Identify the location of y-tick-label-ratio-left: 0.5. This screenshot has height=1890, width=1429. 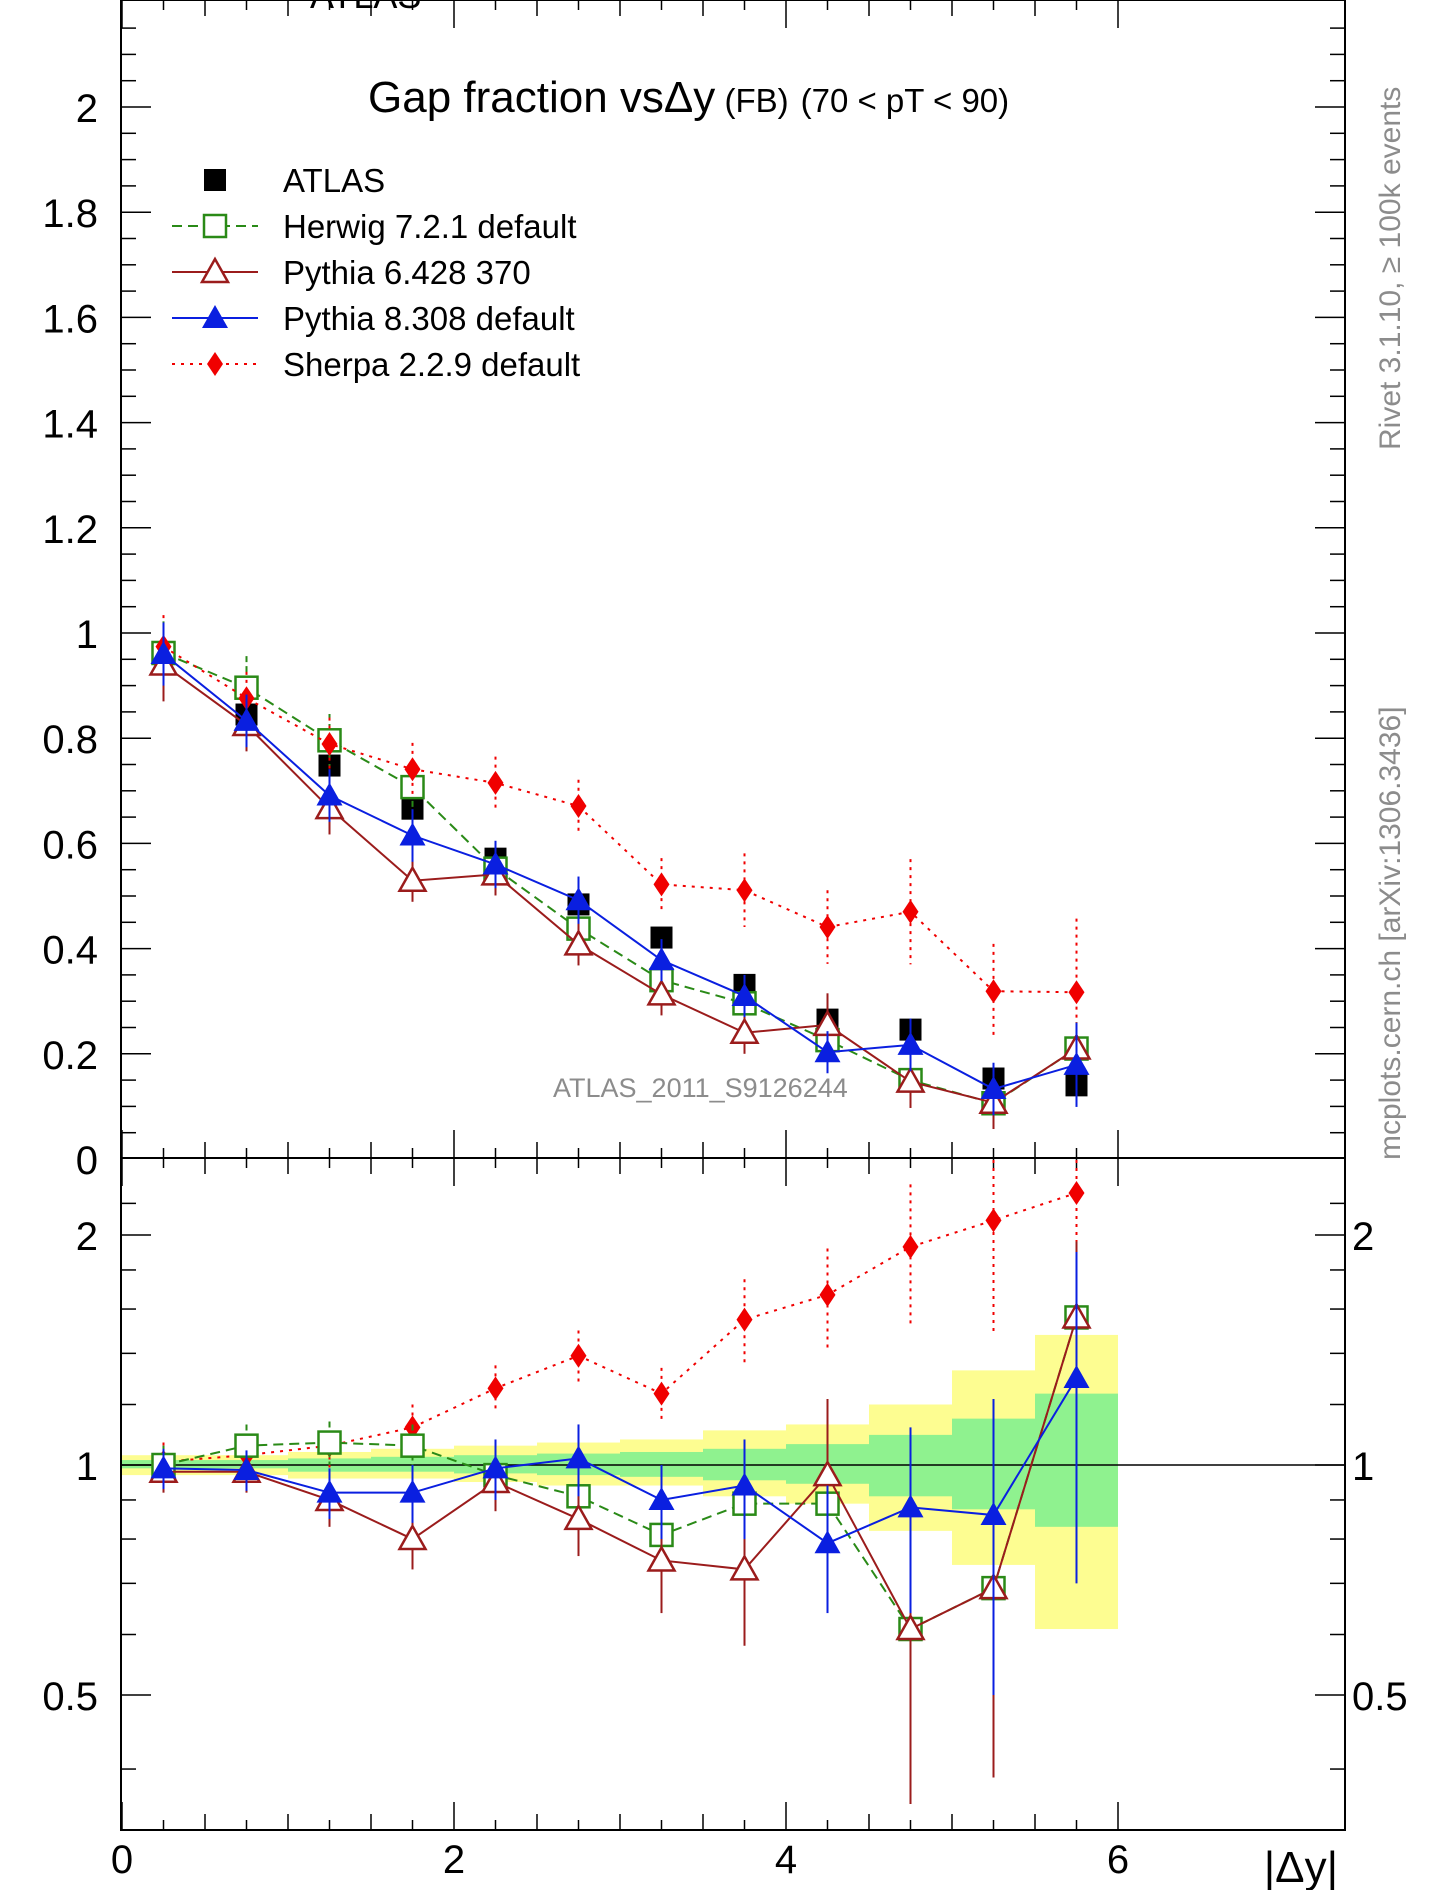
(70, 1697).